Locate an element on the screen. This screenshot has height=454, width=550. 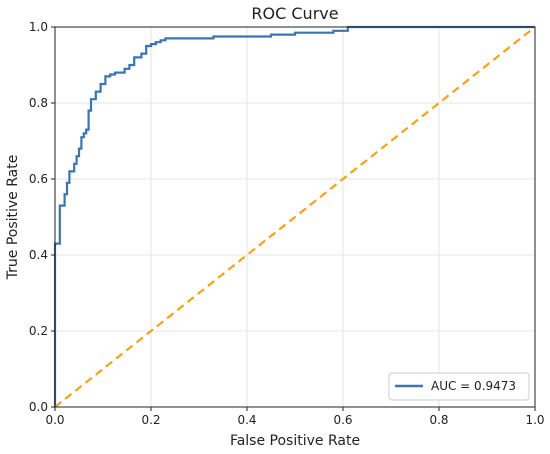
y-tick-label: 0.2 is located at coordinates (38, 331).